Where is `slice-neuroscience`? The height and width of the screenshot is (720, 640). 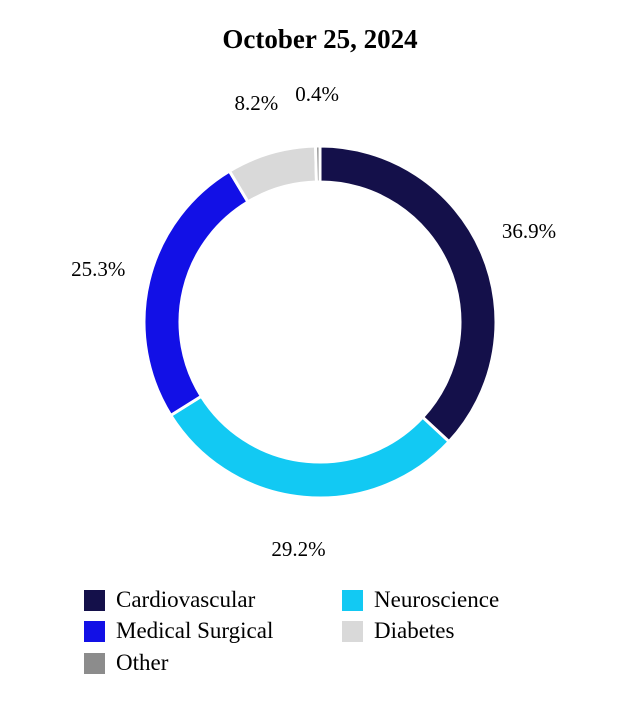
slice-neuroscience is located at coordinates (310, 447).